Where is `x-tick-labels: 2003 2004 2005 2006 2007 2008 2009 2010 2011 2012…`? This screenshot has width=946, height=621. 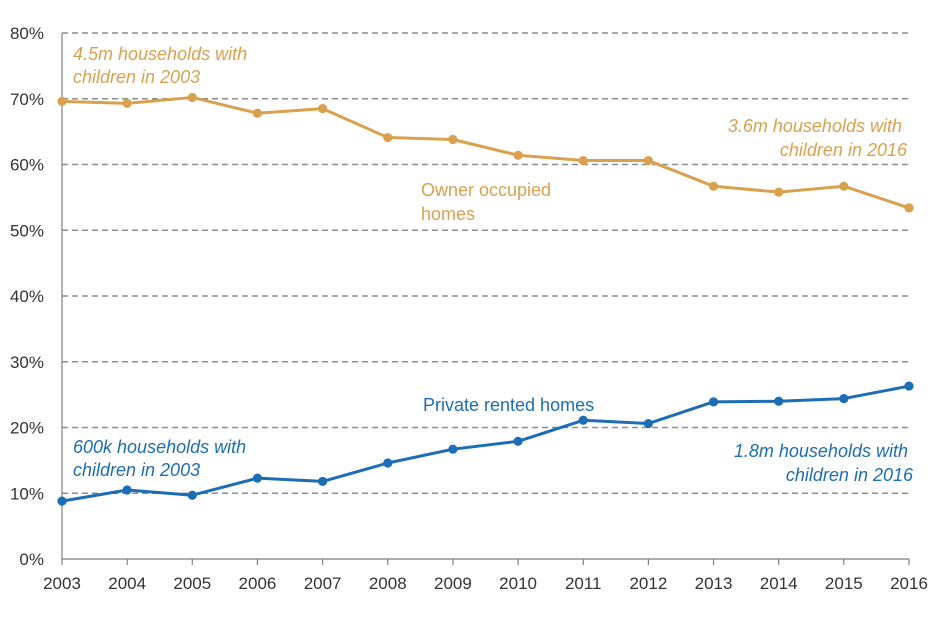
x-tick-labels: 2003 2004 2005 2006 2007 2008 2009 2010 2011 2012… is located at coordinates (485, 583).